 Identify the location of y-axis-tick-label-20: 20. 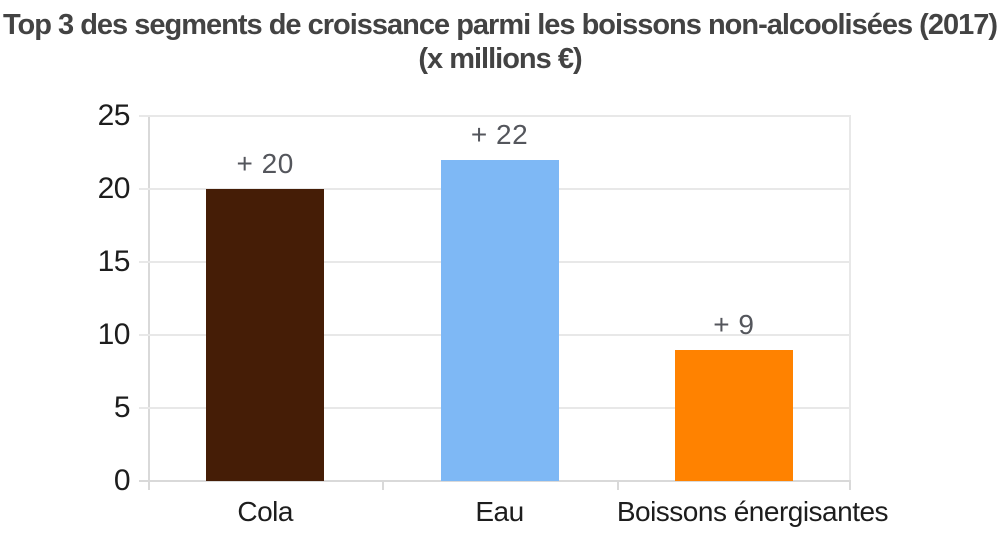
(114, 188).